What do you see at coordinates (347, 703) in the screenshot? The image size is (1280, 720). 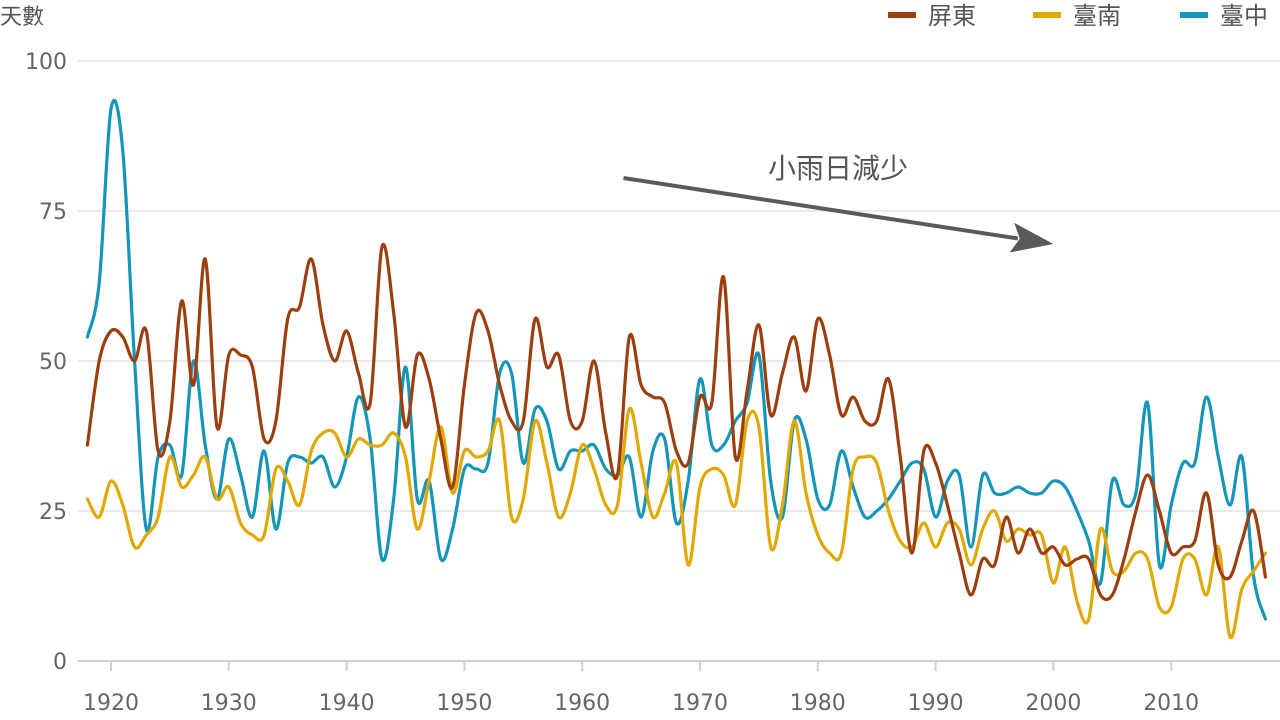 I see `x-tick-label: 1940` at bounding box center [347, 703].